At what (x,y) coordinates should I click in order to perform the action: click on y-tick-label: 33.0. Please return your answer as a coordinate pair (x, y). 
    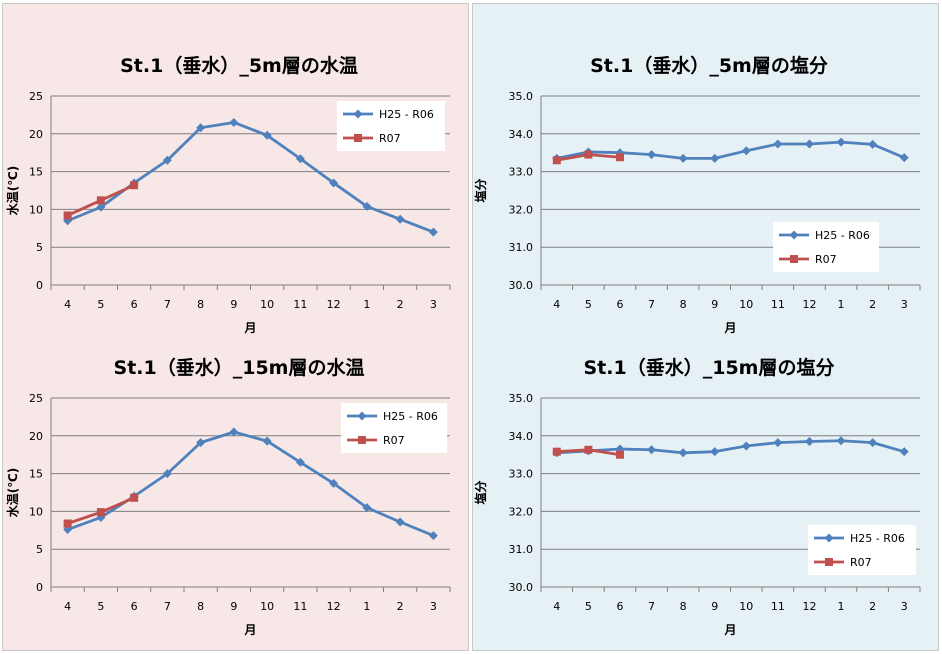
    Looking at the image, I should click on (521, 474).